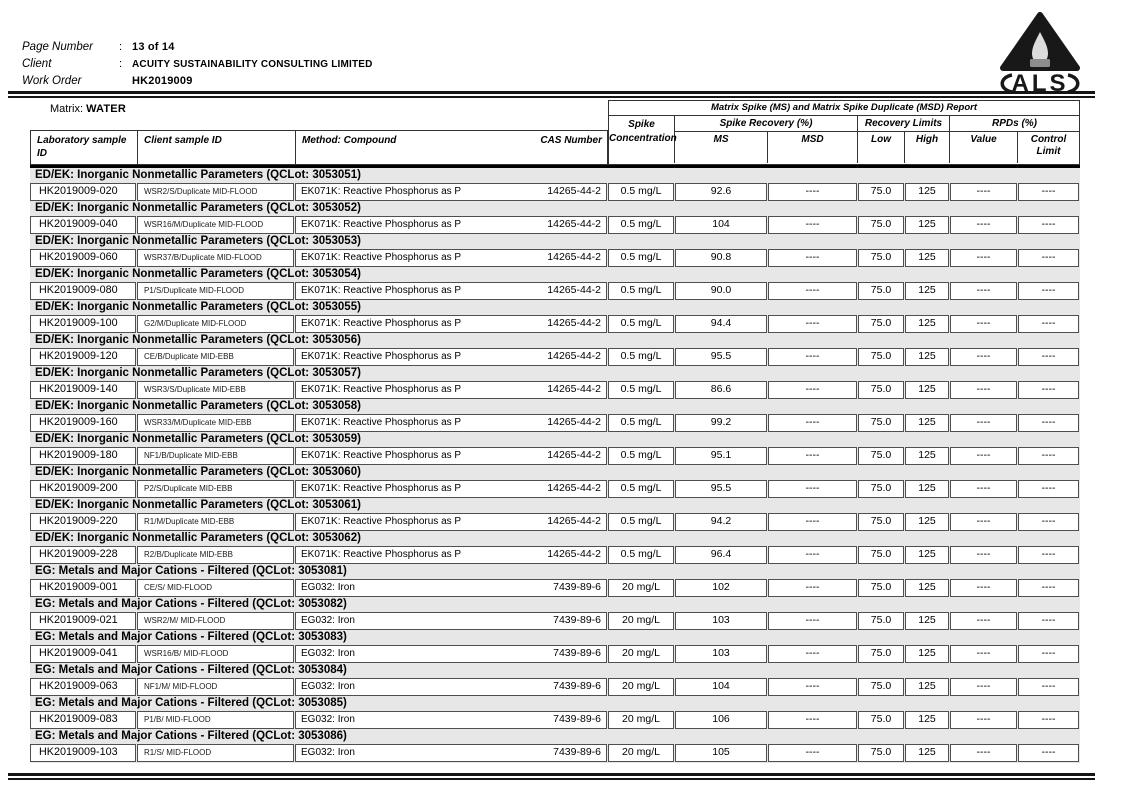  Describe the element at coordinates (721, 147) in the screenshot. I see `column-header-ms: MS` at that location.